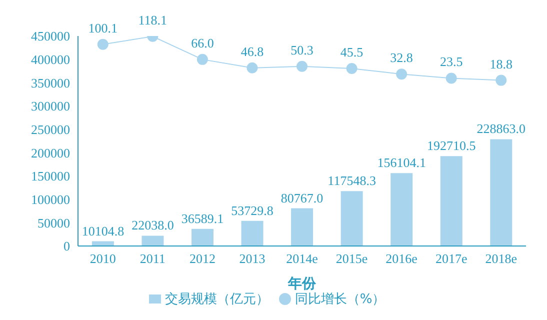 Image resolution: width=547 pixels, height=320 pixels. What do you see at coordinates (501, 128) in the screenshot?
I see `data-label: 228863.0` at bounding box center [501, 128].